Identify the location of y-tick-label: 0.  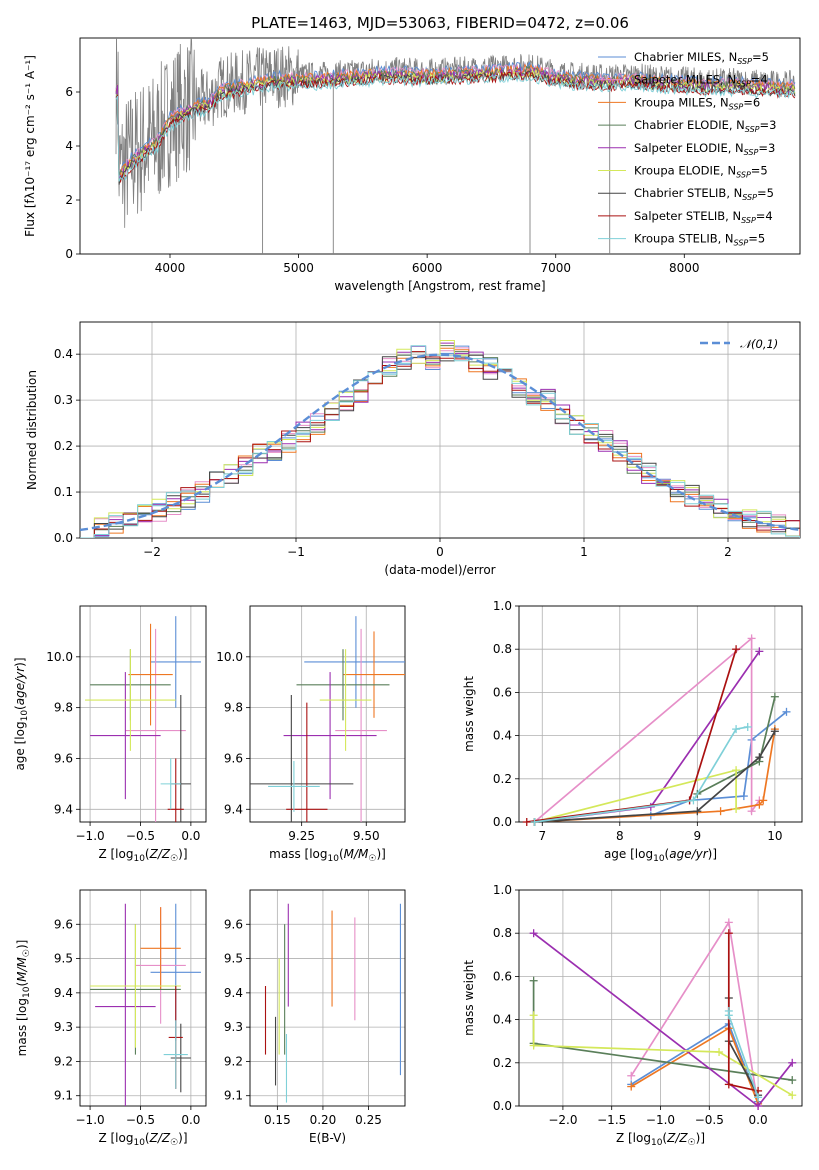
(69, 254).